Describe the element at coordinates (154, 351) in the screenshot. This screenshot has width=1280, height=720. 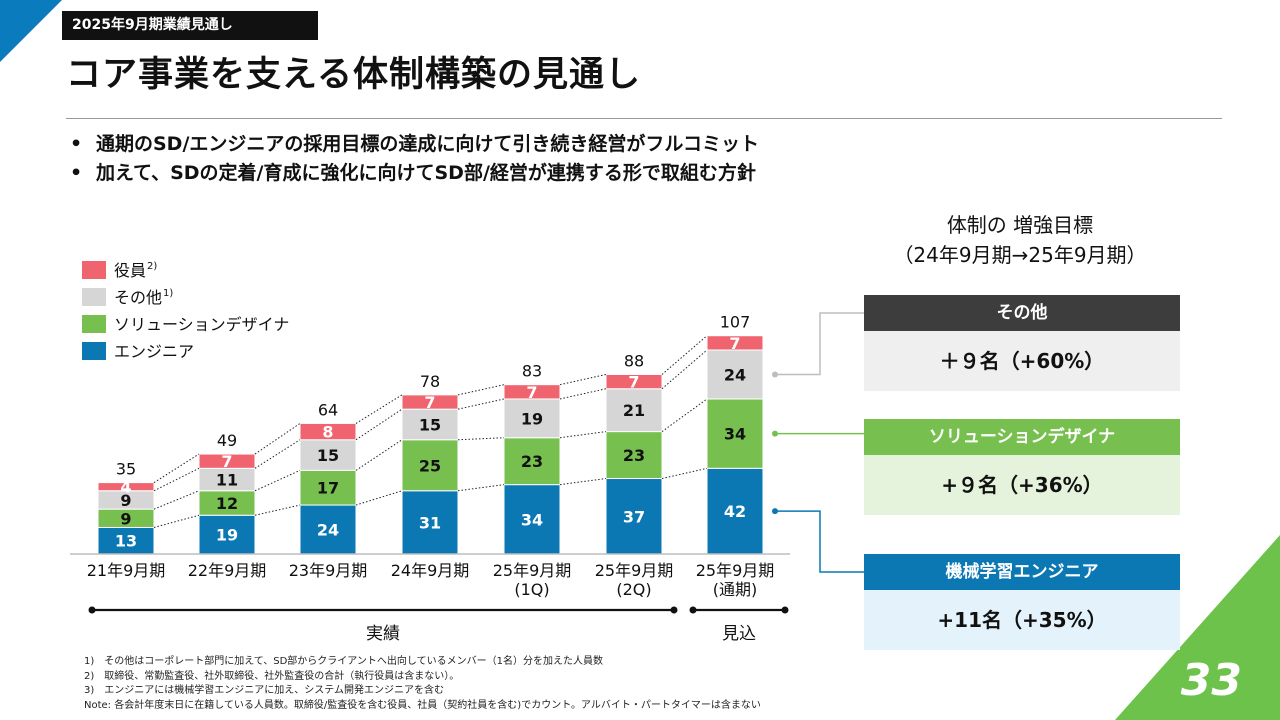
I see `legend-label: エンジニア` at that location.